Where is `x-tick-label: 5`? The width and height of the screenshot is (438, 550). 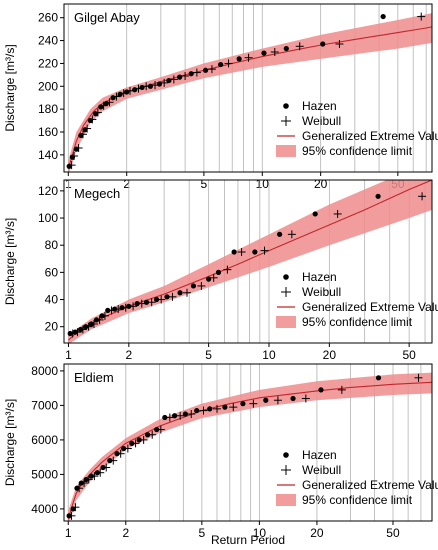 x-tick-label: 5 is located at coordinates (204, 184).